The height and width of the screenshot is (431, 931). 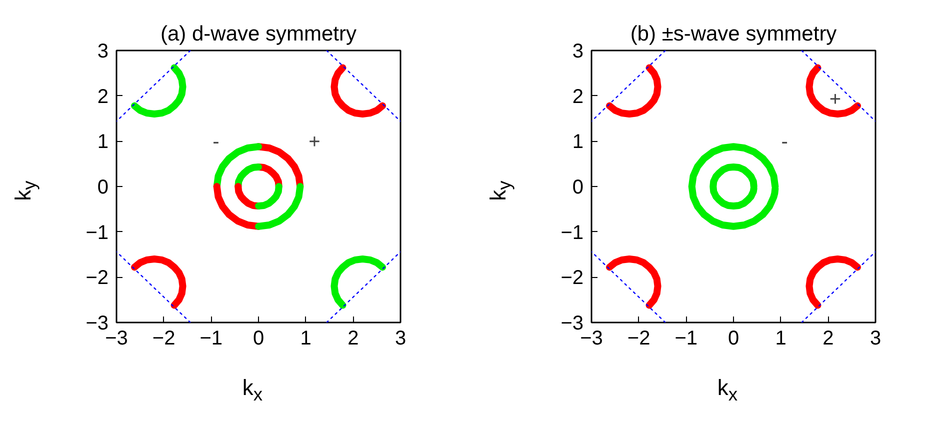 I want to click on chart-title: (a) d-wave symmetry, so click(x=259, y=34).